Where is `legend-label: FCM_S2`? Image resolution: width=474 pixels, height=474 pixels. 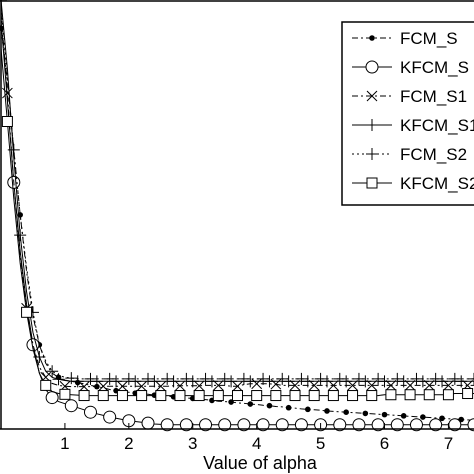 legend-label: FCM_S2 is located at coordinates (433, 154).